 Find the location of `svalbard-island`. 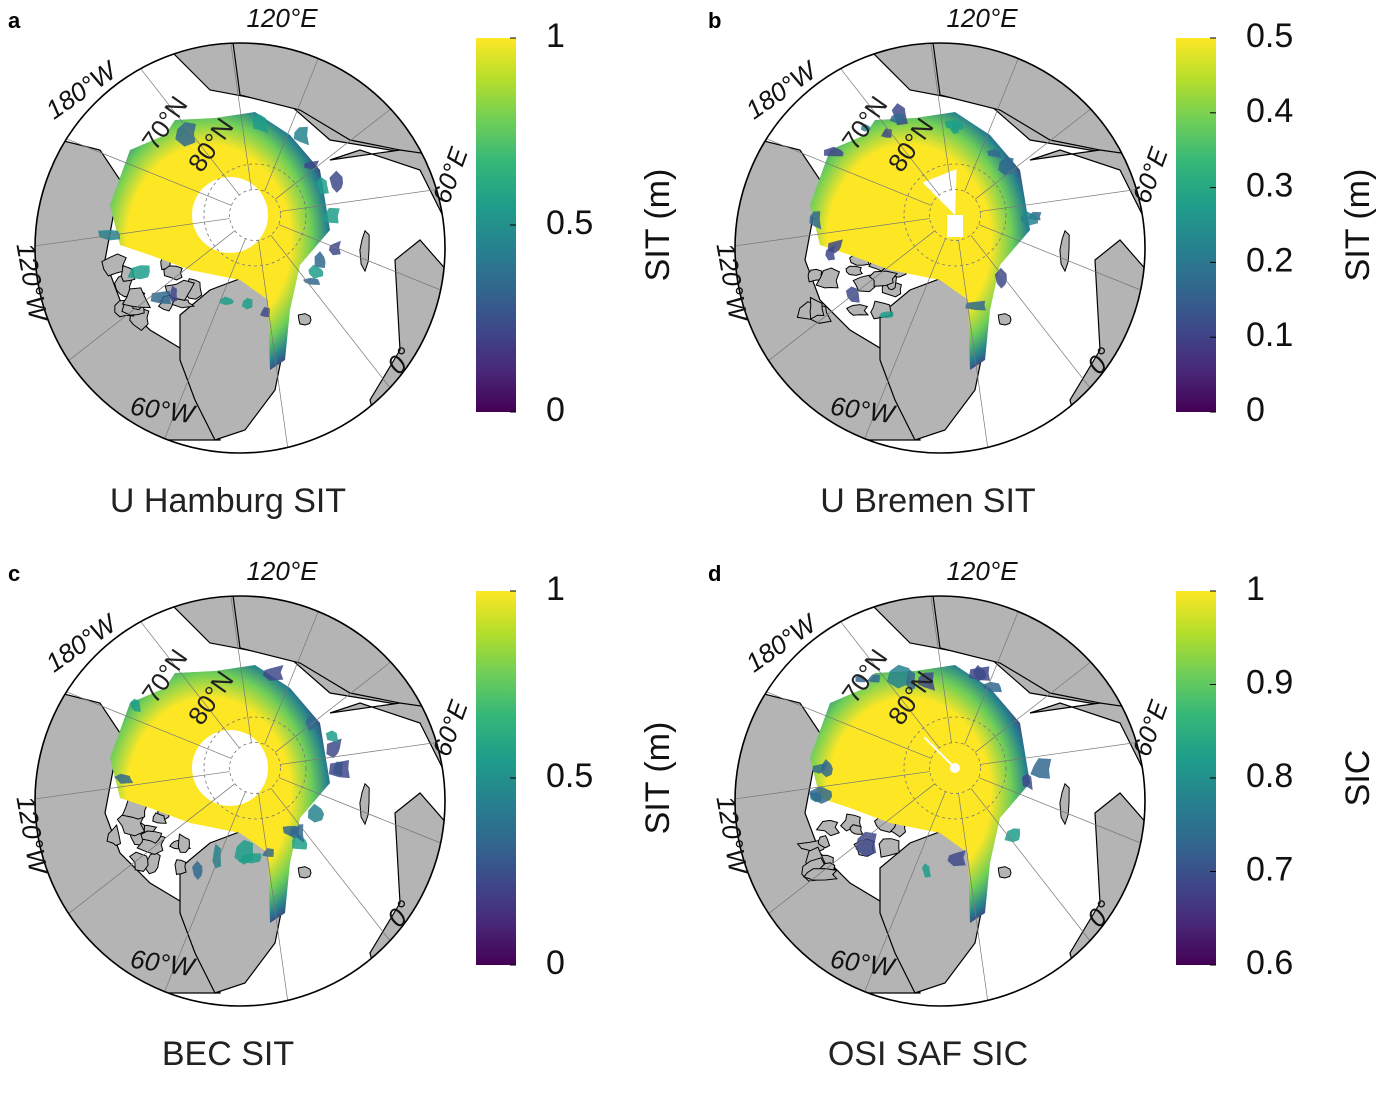

svalbard-island is located at coordinates (1004, 872).